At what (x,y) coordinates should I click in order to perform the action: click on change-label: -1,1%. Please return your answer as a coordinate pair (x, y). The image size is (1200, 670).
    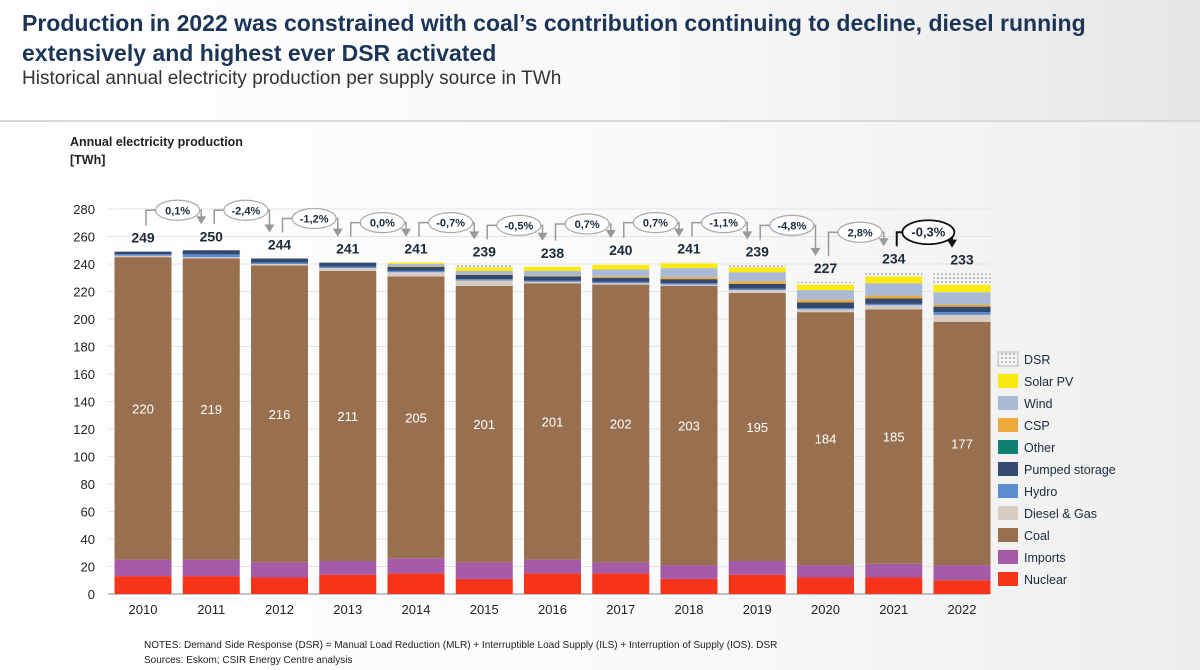
    Looking at the image, I should click on (723, 224).